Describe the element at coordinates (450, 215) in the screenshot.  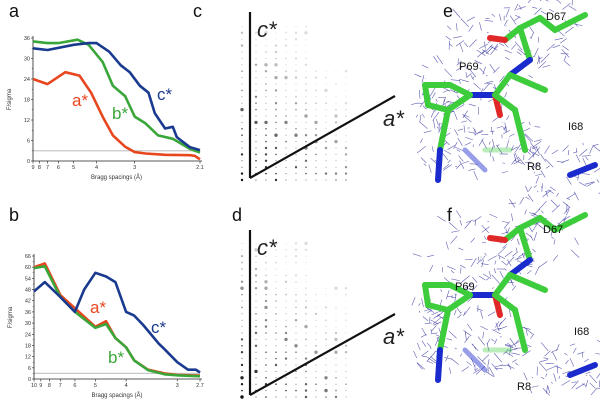
I see `panel-label-f: f` at that location.